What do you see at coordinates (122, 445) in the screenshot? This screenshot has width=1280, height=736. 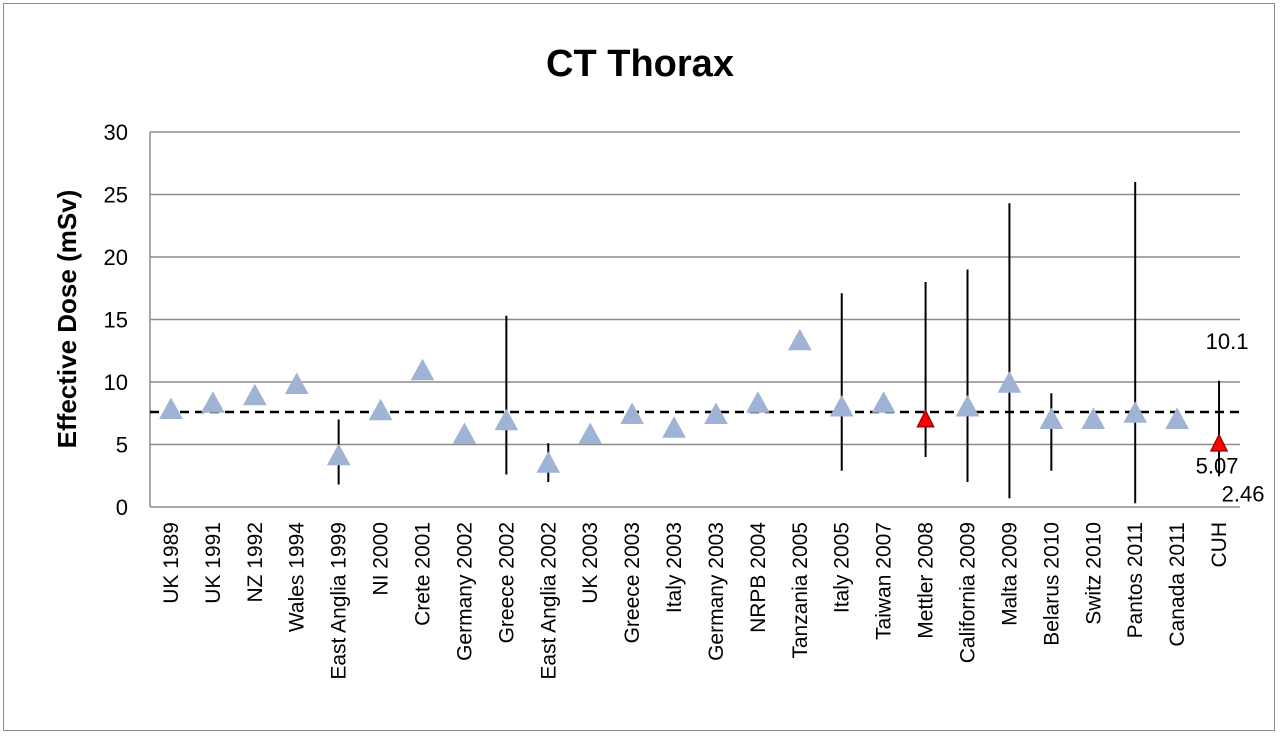 I see `y-tick-label: 5` at bounding box center [122, 445].